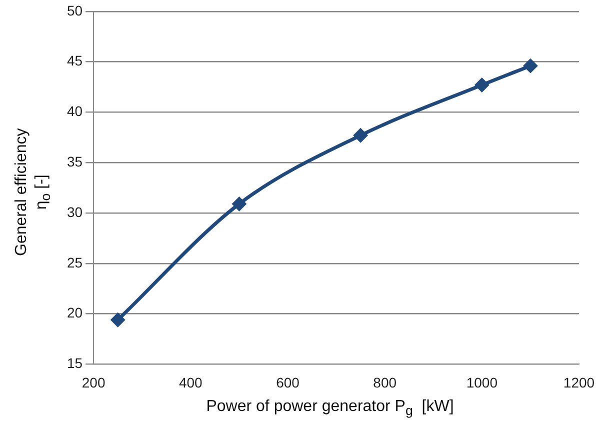 This screenshot has height=425, width=609. I want to click on y-tick-label: 30, so click(74, 212).